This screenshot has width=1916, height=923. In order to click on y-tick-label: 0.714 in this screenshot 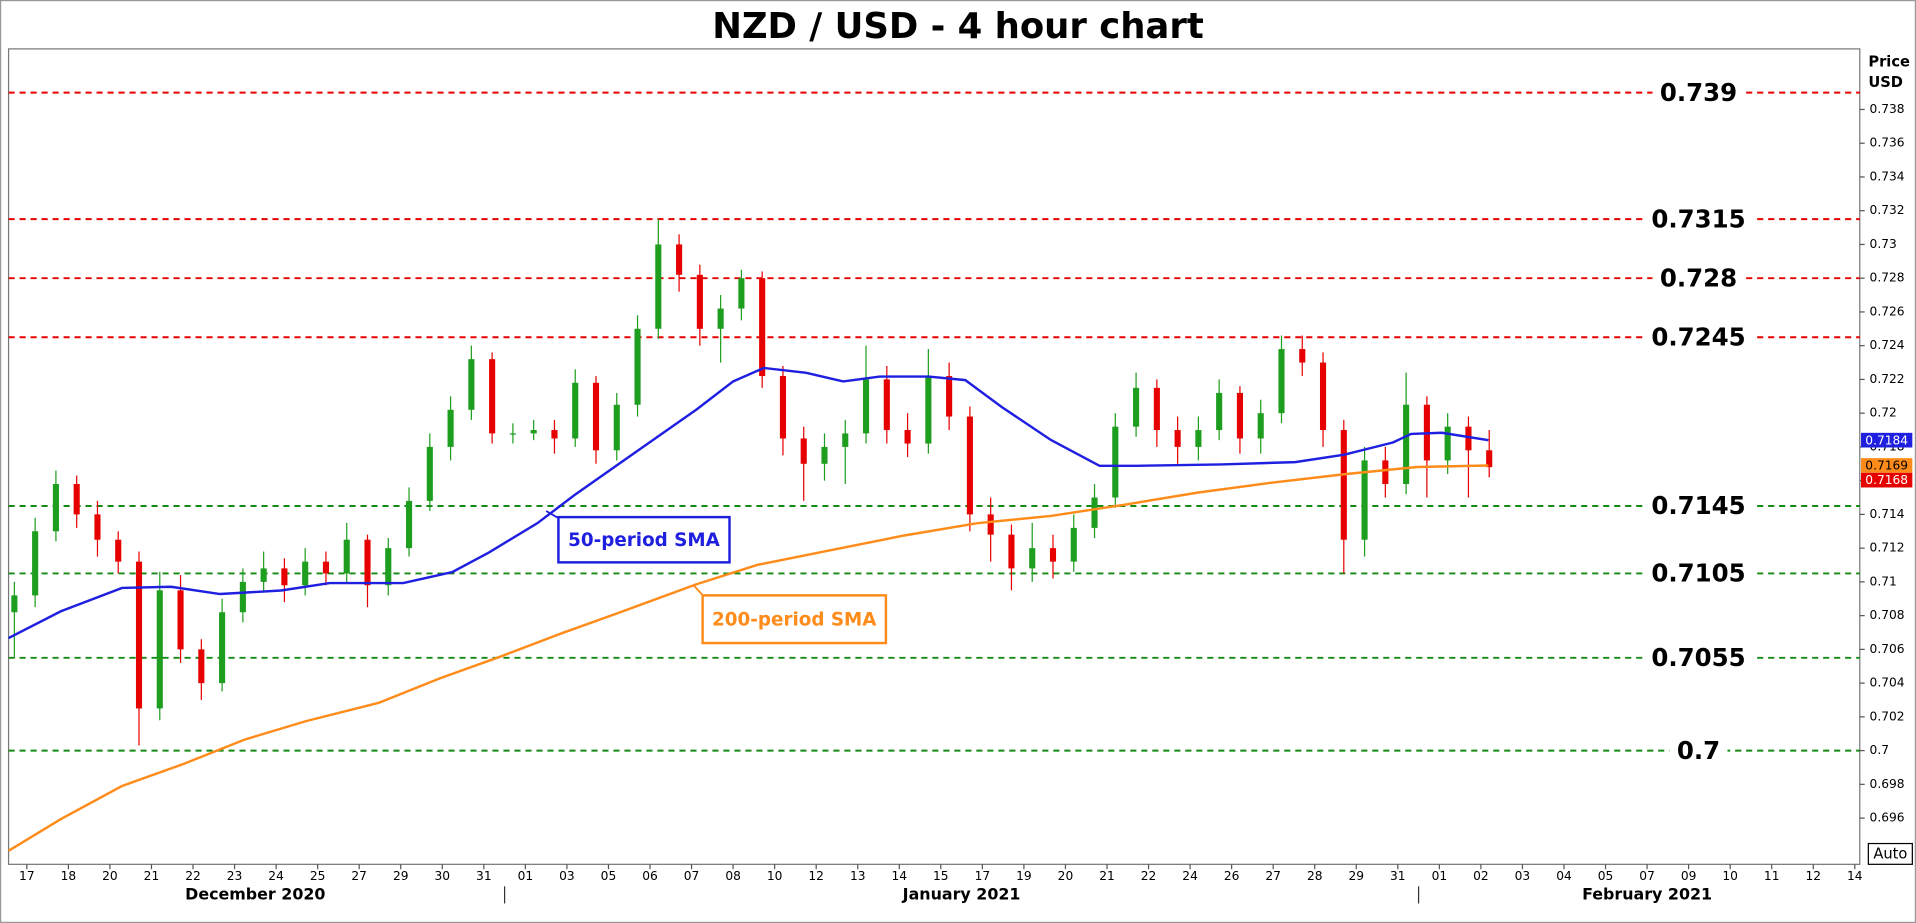, I will do `click(1887, 514)`.